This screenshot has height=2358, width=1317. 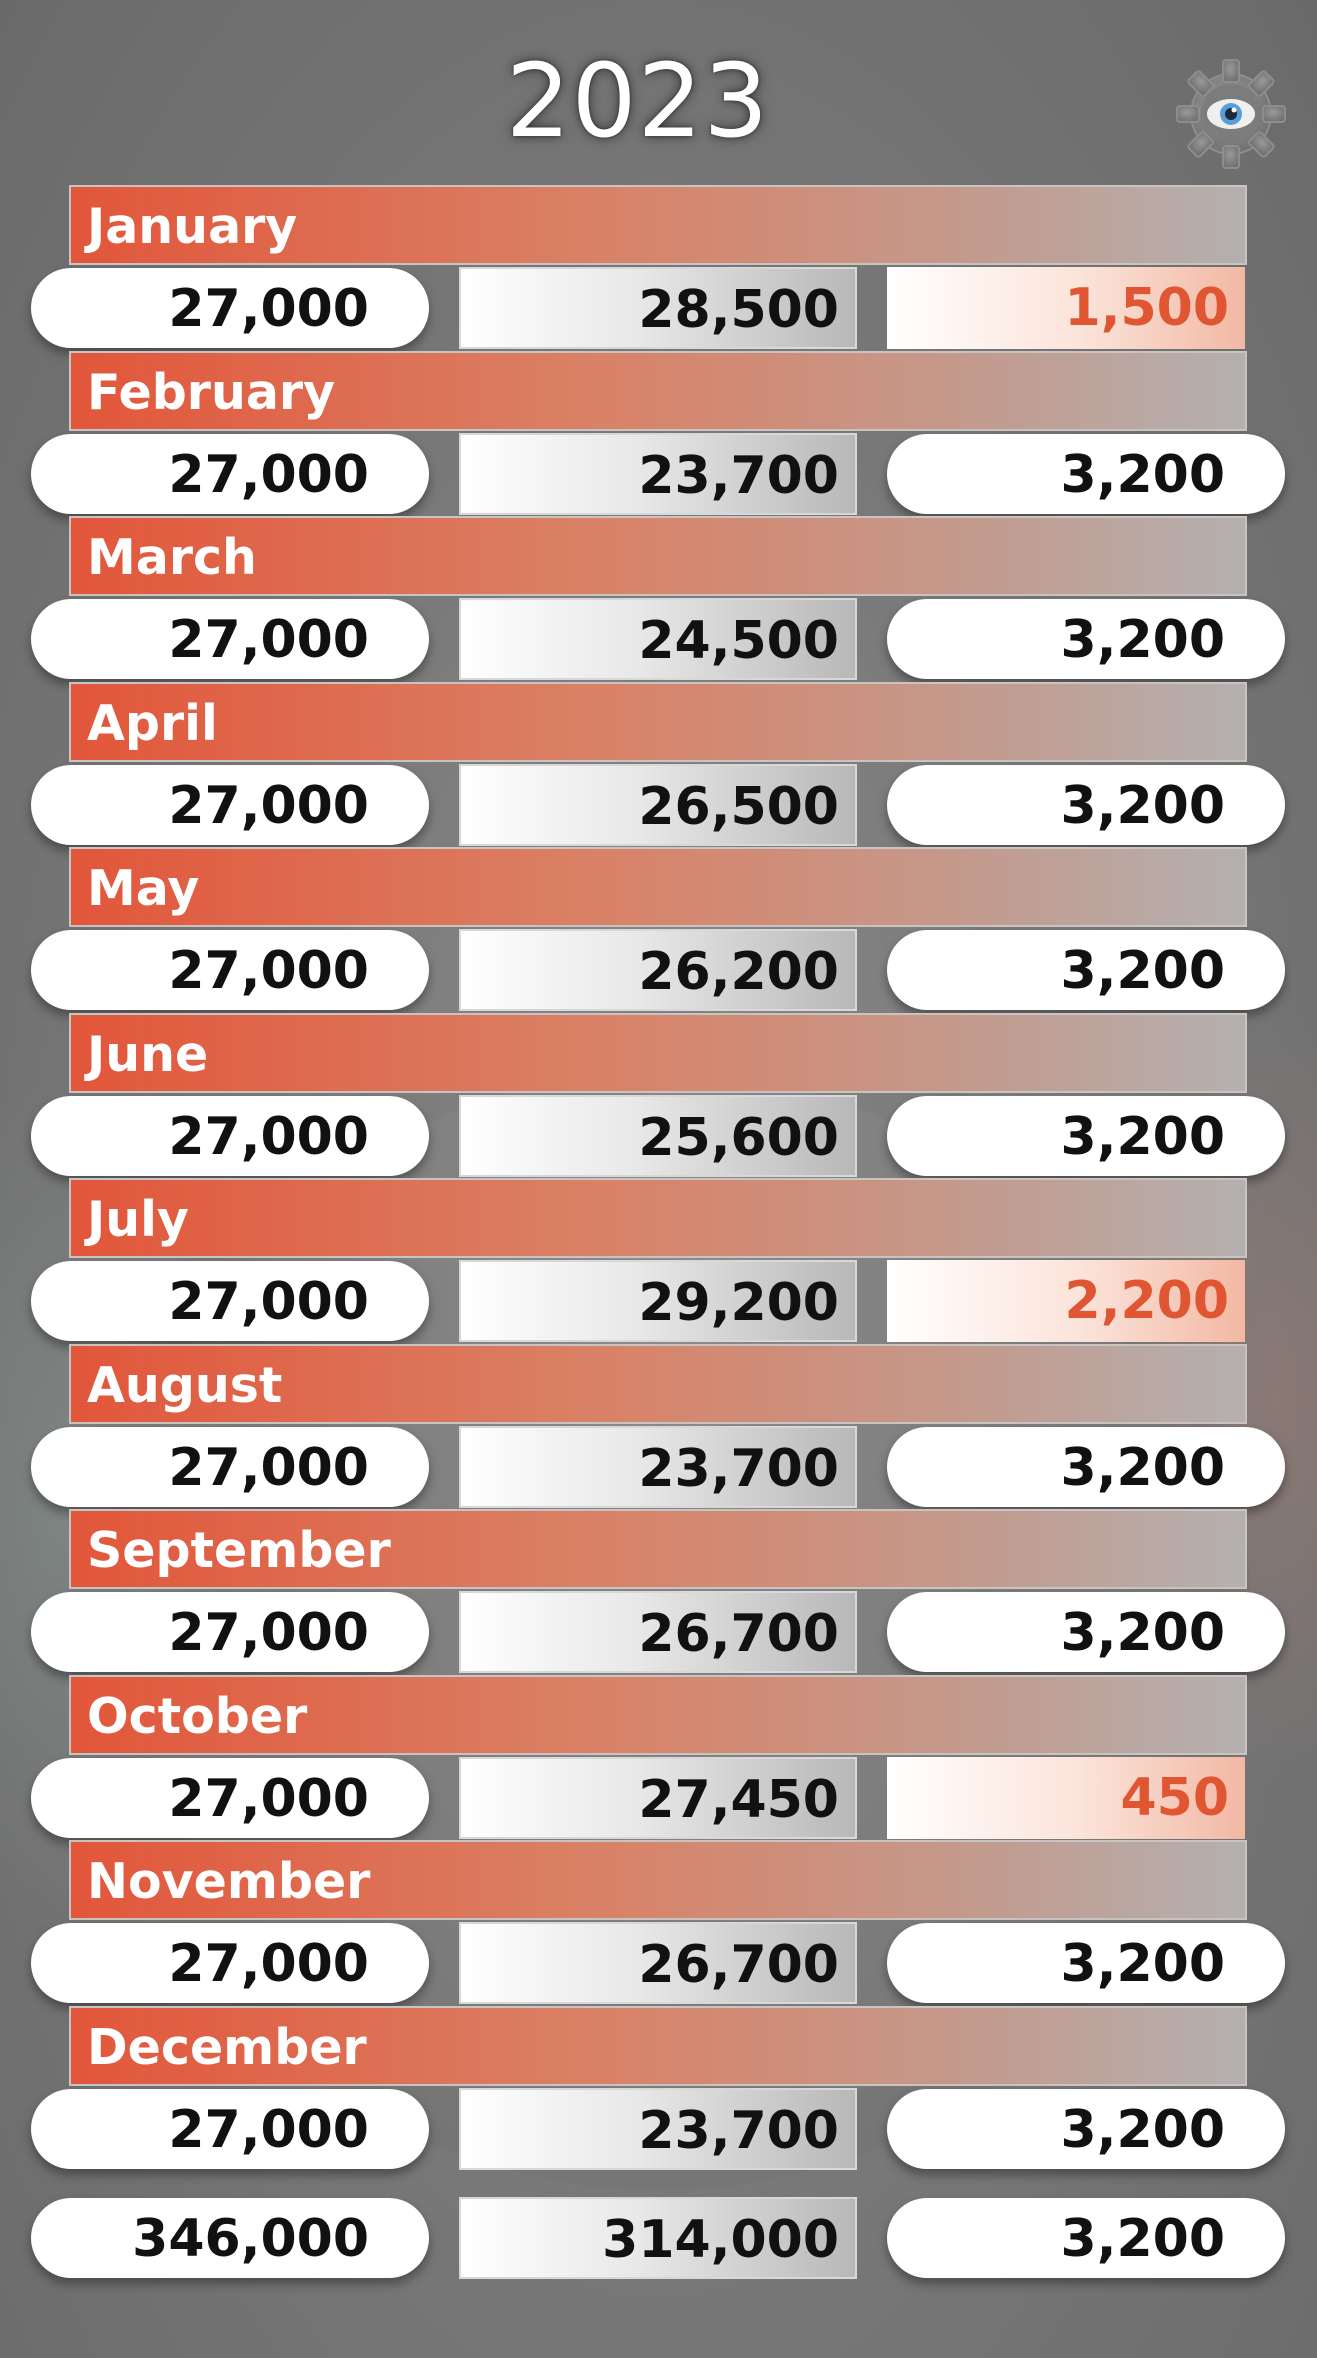 I want to click on spent-cell: 25,600, so click(x=658, y=1136).